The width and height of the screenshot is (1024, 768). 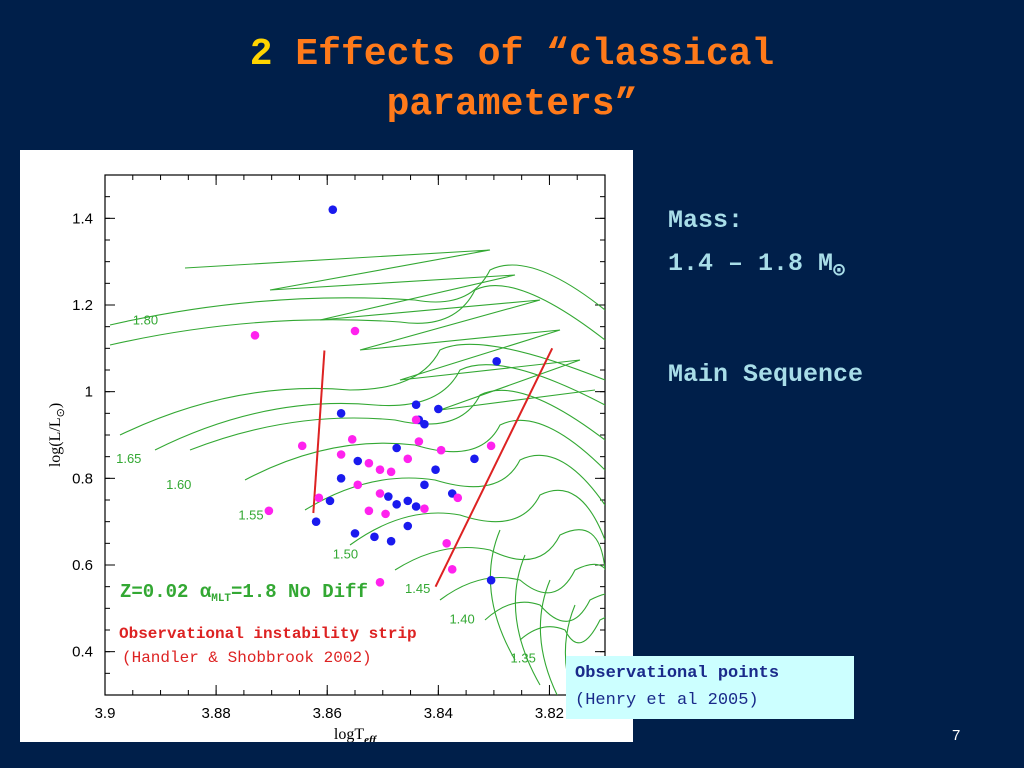 I want to click on model-annotation: Z=0.02 αMLT=1.8 No Diff, so click(x=244, y=593).